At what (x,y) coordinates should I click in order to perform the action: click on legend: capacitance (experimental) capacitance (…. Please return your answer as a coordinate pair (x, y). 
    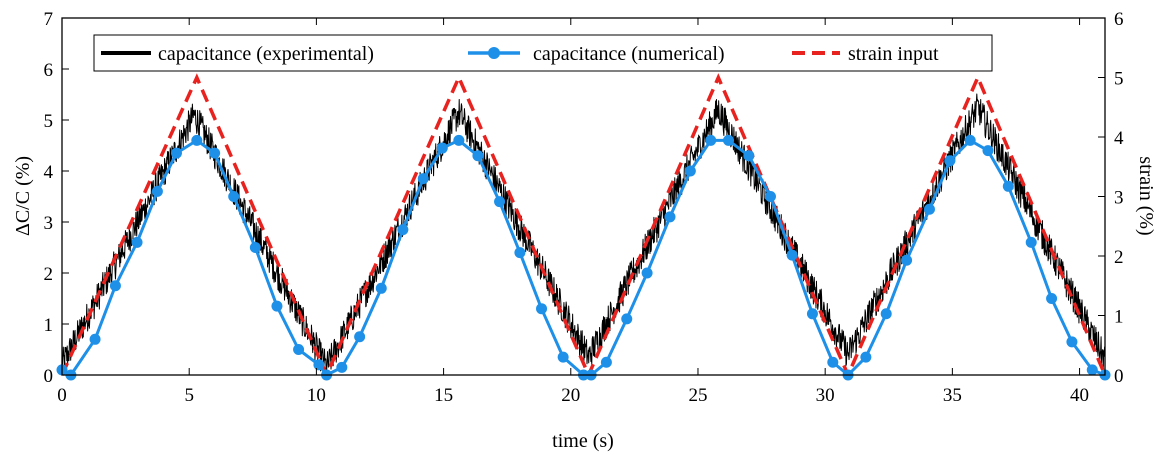
    Looking at the image, I should click on (543, 53).